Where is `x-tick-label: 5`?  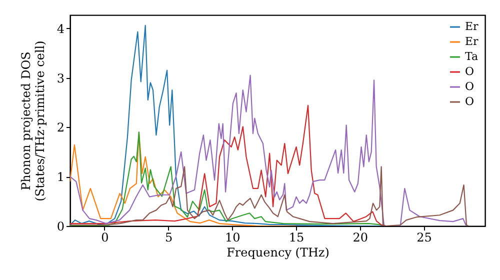
x-tick-label: 5 is located at coordinates (169, 237).